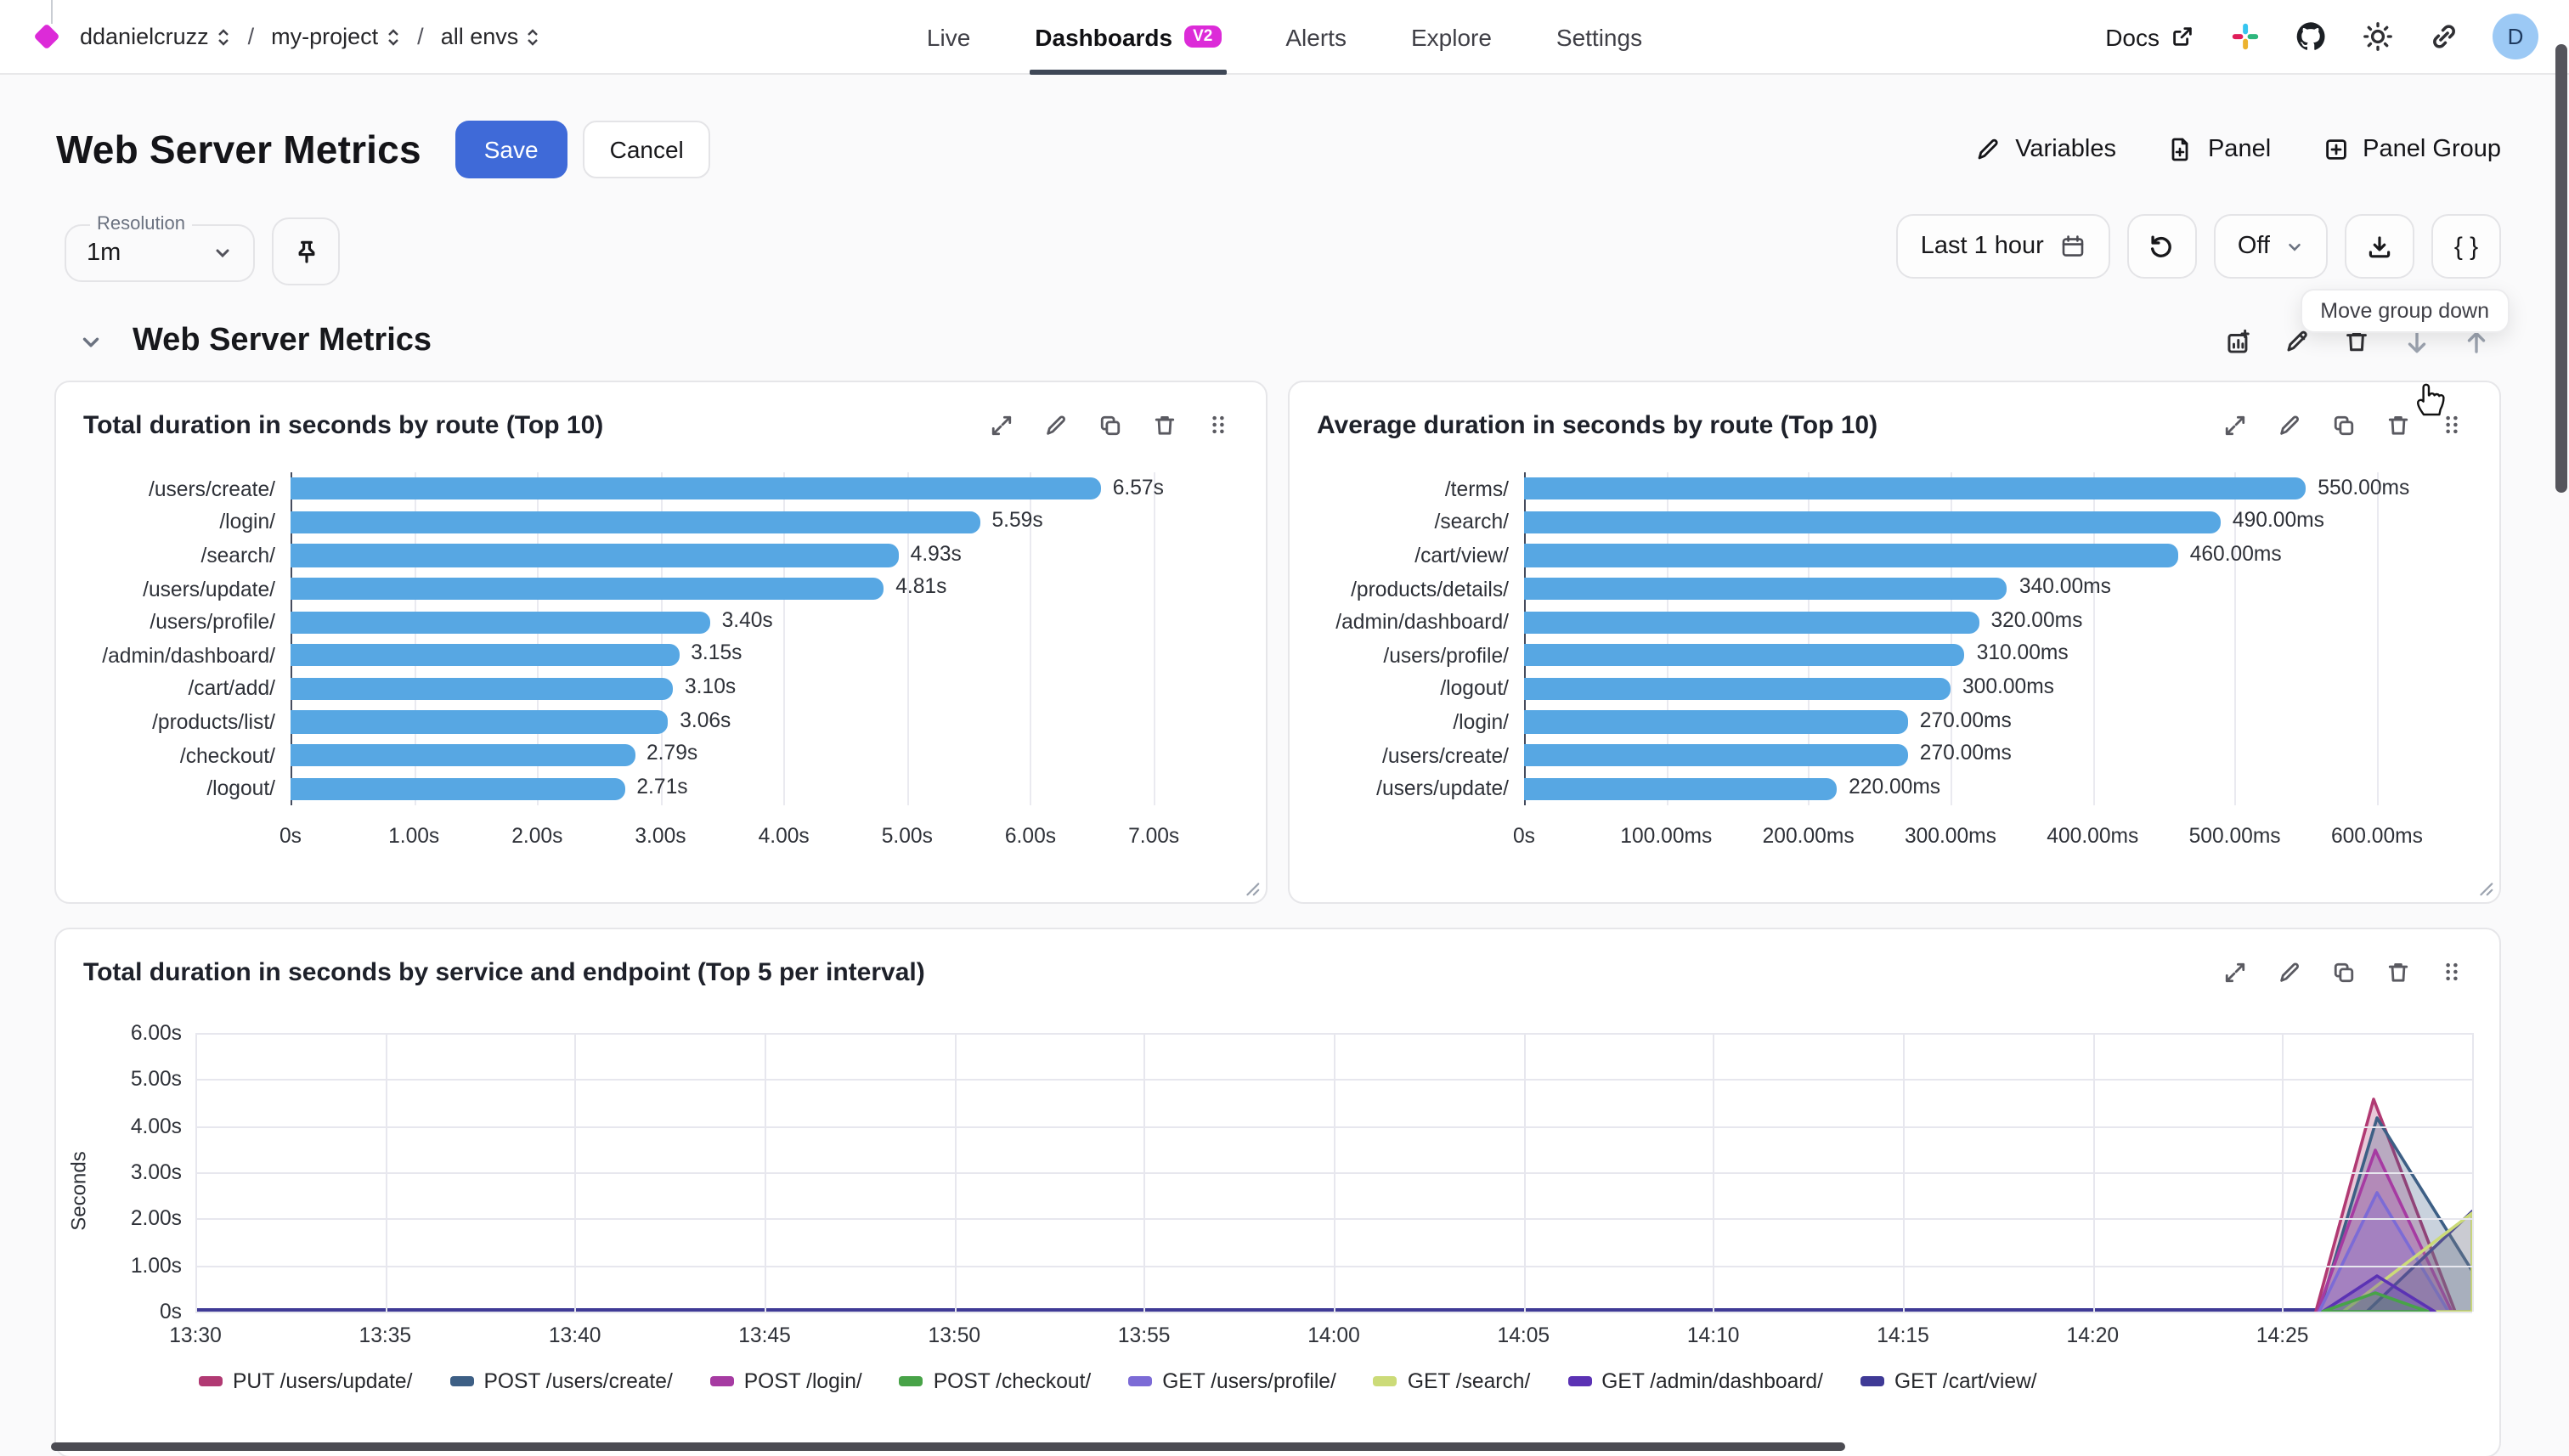 The height and width of the screenshot is (1456, 2569). Describe the element at coordinates (1316, 36) in the screenshot. I see `nav-tab-alerts: Alerts` at that location.